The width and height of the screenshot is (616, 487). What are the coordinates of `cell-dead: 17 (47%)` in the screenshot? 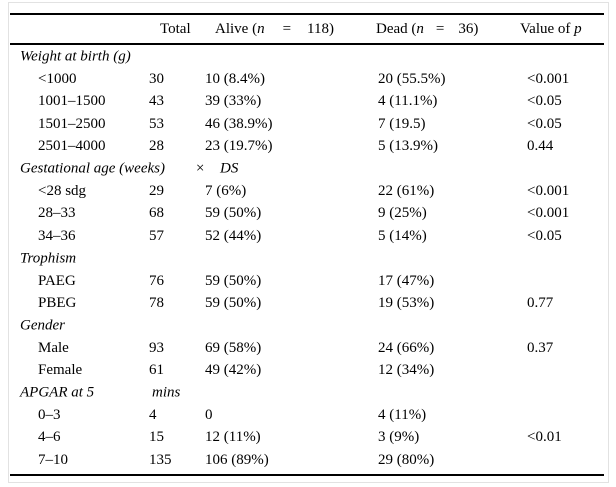 It's located at (406, 280).